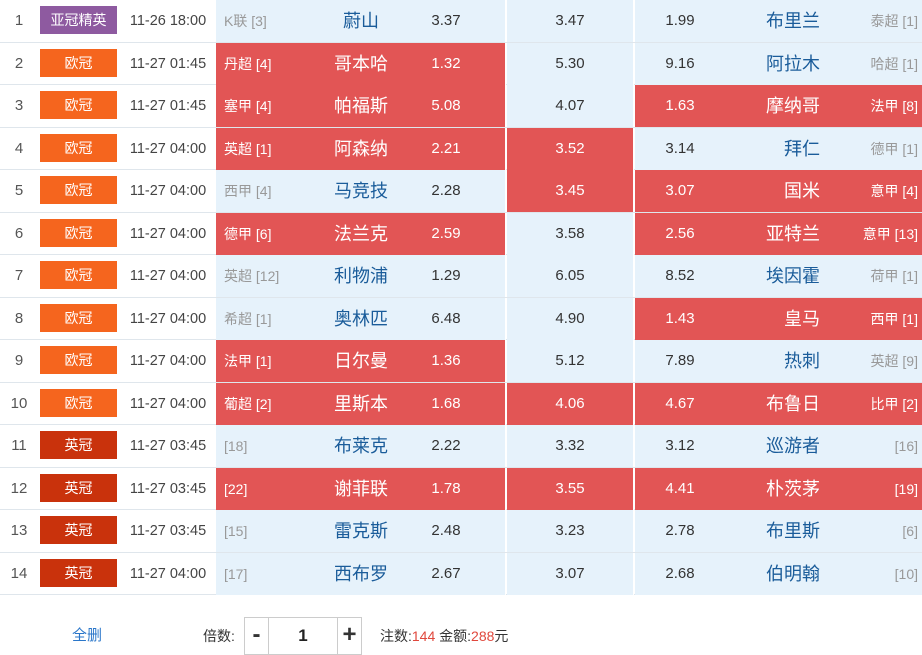 The image size is (922, 655). I want to click on league-cell: 英冠, so click(78, 489).